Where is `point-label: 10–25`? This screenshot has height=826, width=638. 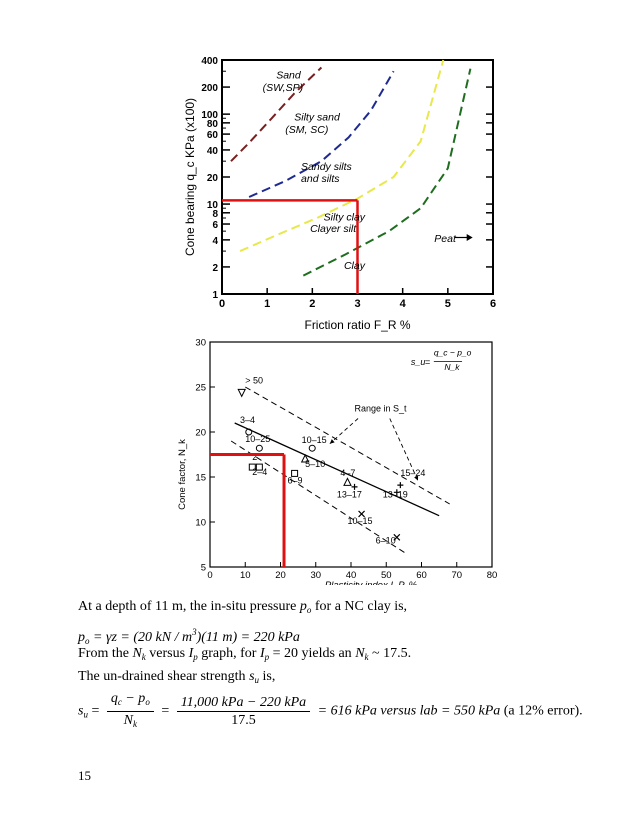
point-label: 10–25 is located at coordinates (257, 439).